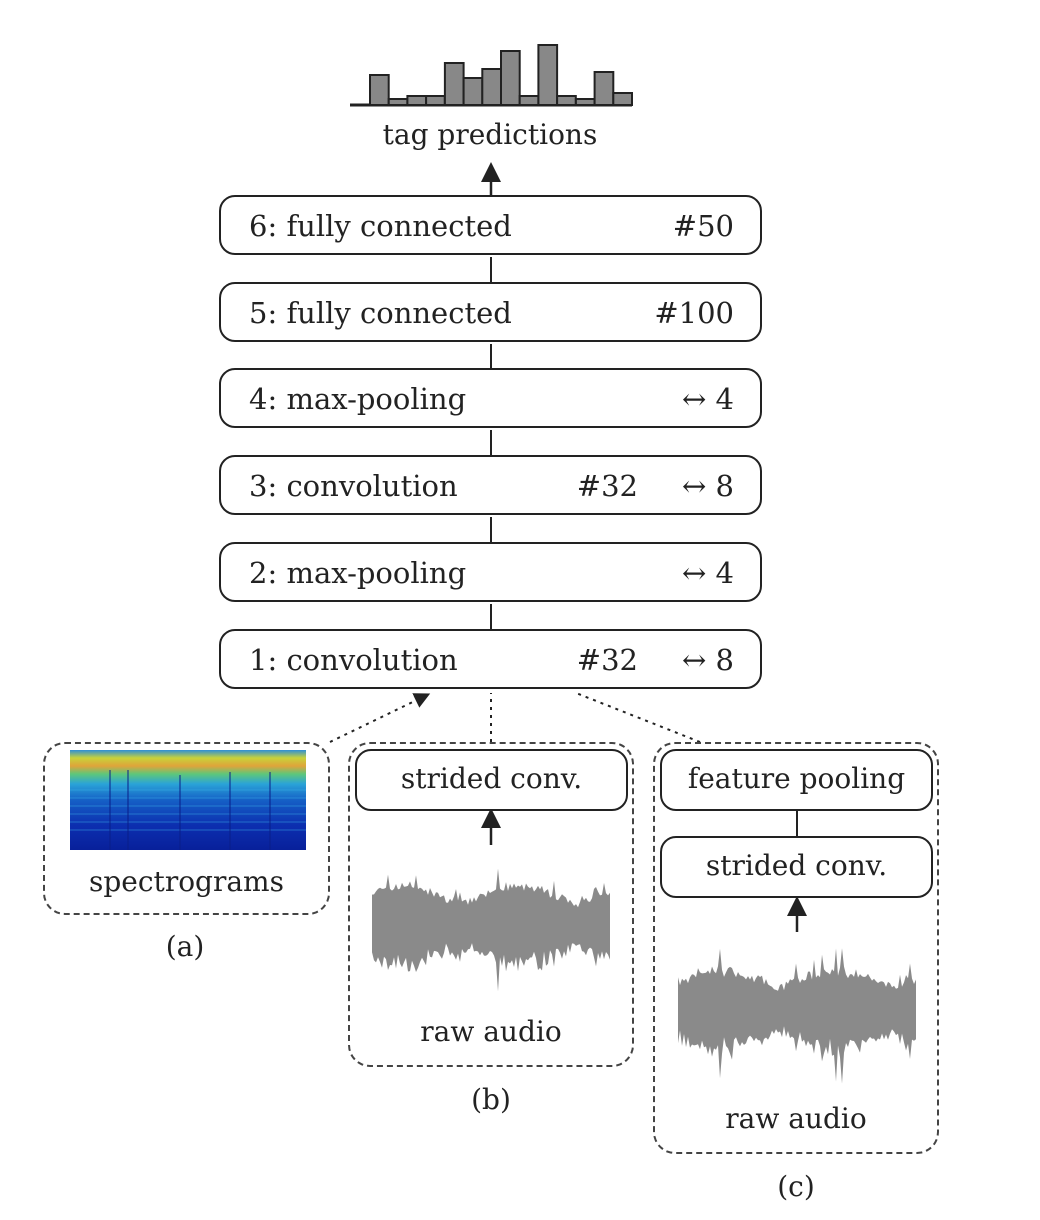 Image resolution: width=1040 pixels, height=1220 pixels. Describe the element at coordinates (186, 881) in the screenshot. I see `spectrograms-label: spectrograms` at that location.